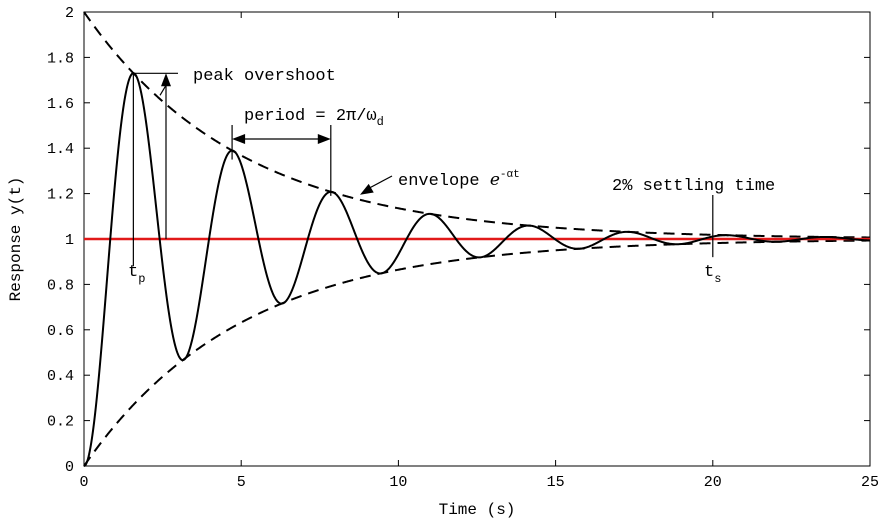 The height and width of the screenshot is (524, 881). I want to click on period-label-main: period = 2π/ω, so click(310, 116).